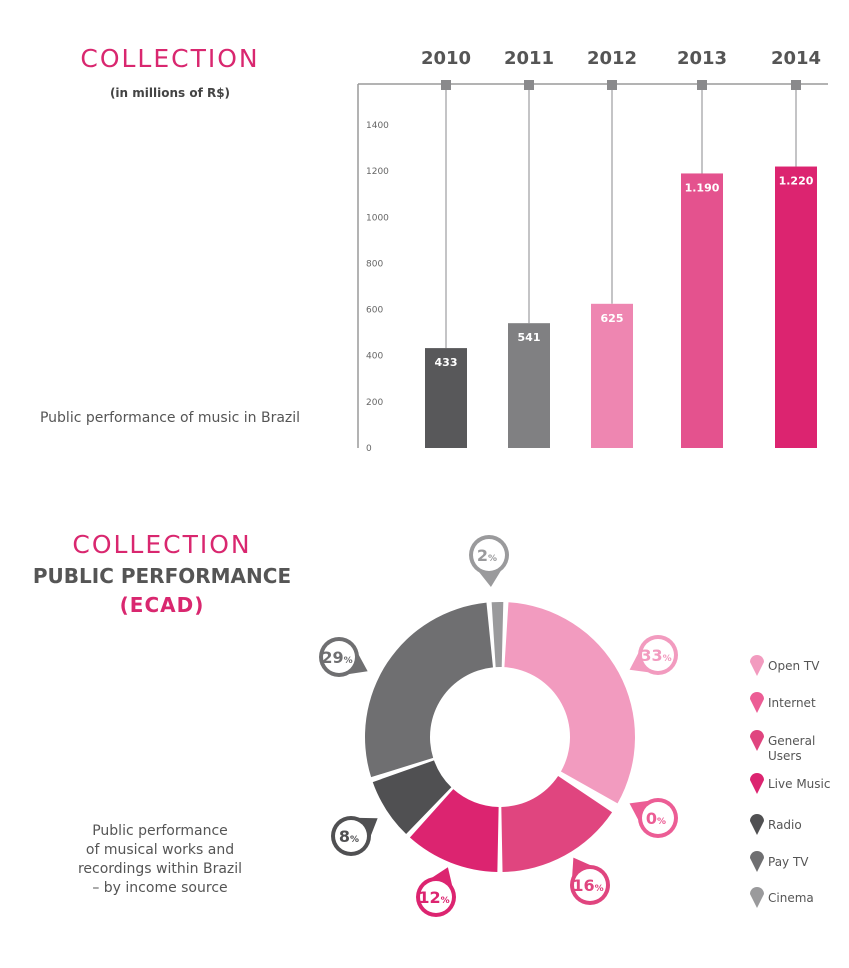  I want to click on legend-item: Radio, so click(776, 824).